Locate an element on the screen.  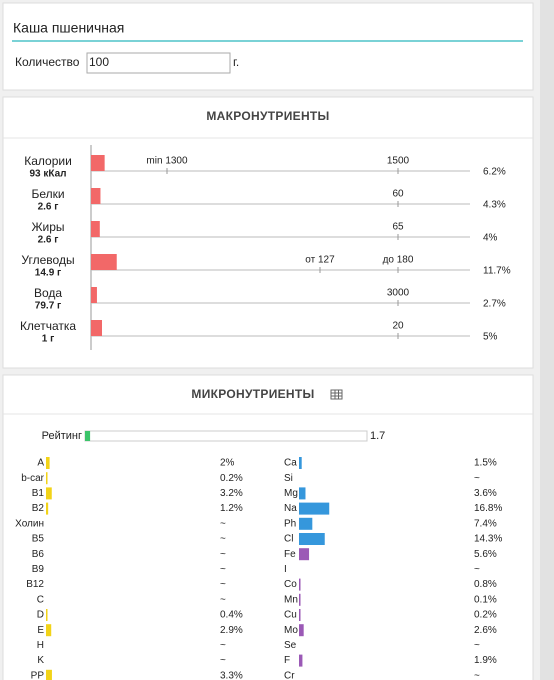
percent-label: 6.2% is located at coordinates (494, 172).